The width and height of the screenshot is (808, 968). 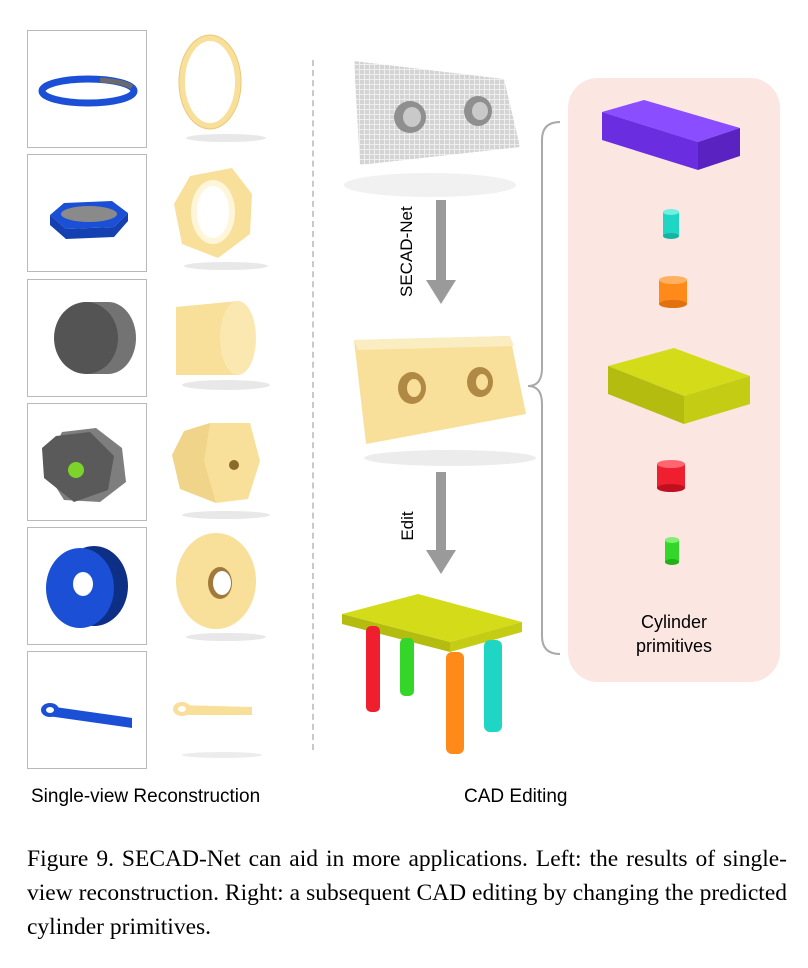 What do you see at coordinates (672, 551) in the screenshot?
I see `green-cylinder-primitive` at bounding box center [672, 551].